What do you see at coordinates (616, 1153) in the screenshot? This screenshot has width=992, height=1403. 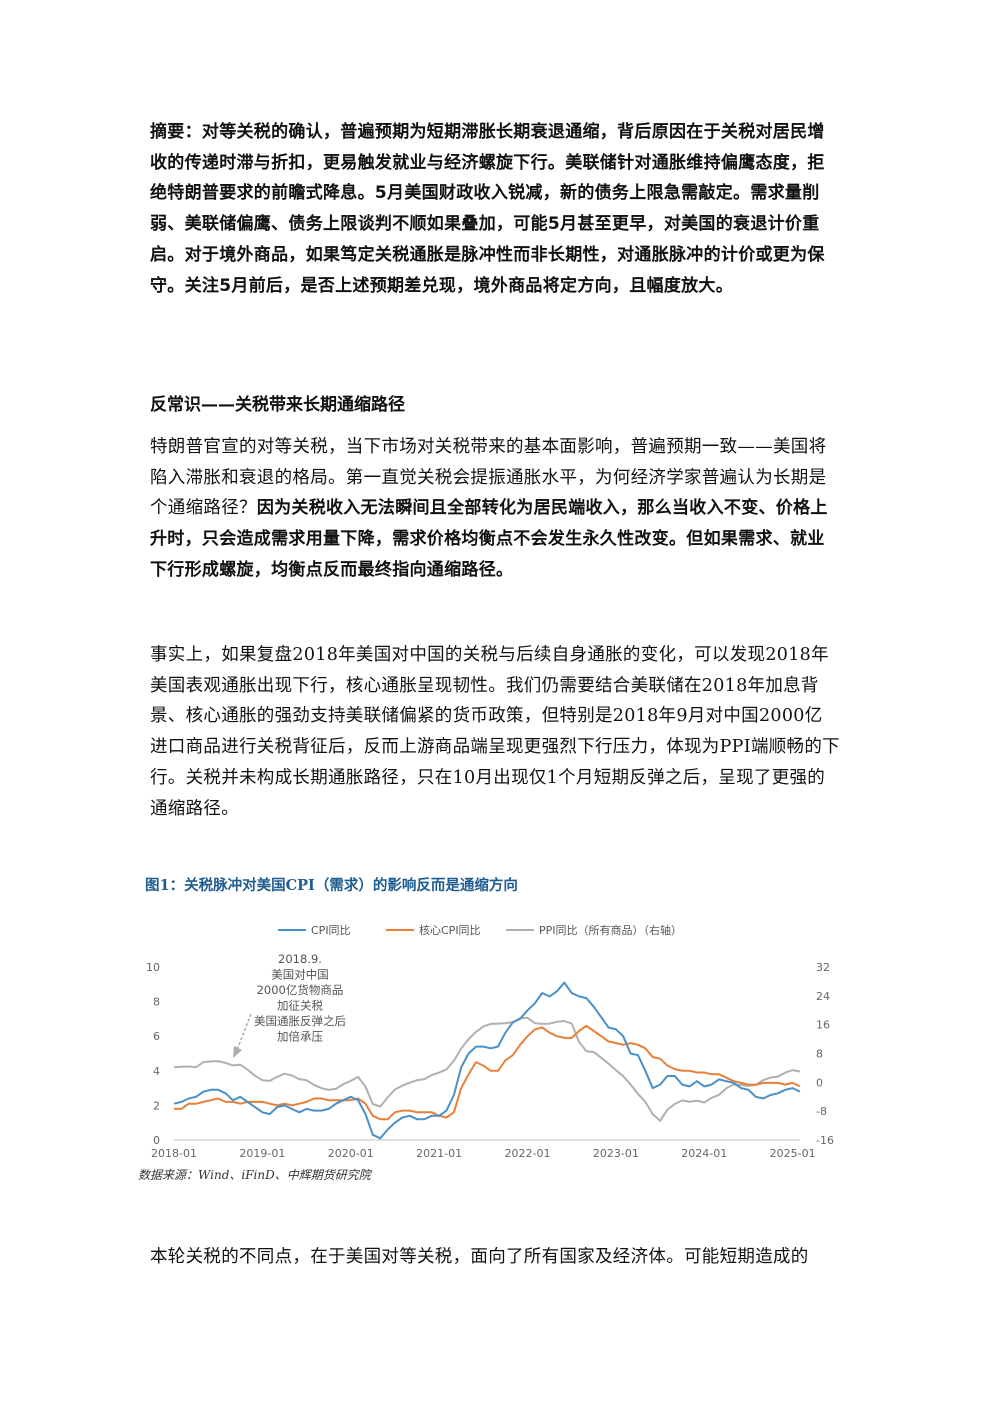 I see `x-tick-label: 2023-01` at bounding box center [616, 1153].